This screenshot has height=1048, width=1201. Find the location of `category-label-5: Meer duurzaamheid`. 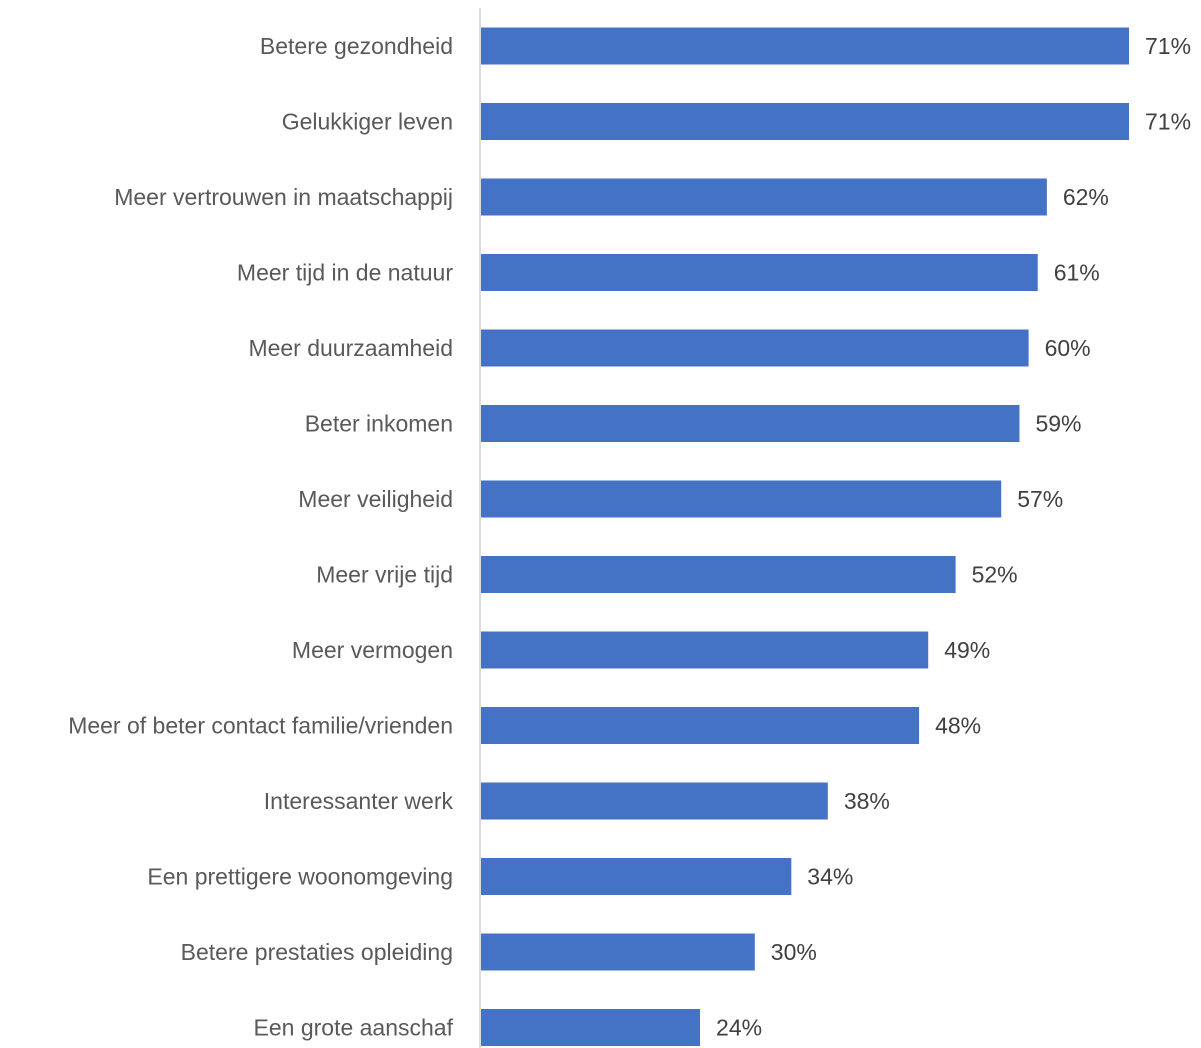

category-label-5: Meer duurzaamheid is located at coordinates (350, 348).